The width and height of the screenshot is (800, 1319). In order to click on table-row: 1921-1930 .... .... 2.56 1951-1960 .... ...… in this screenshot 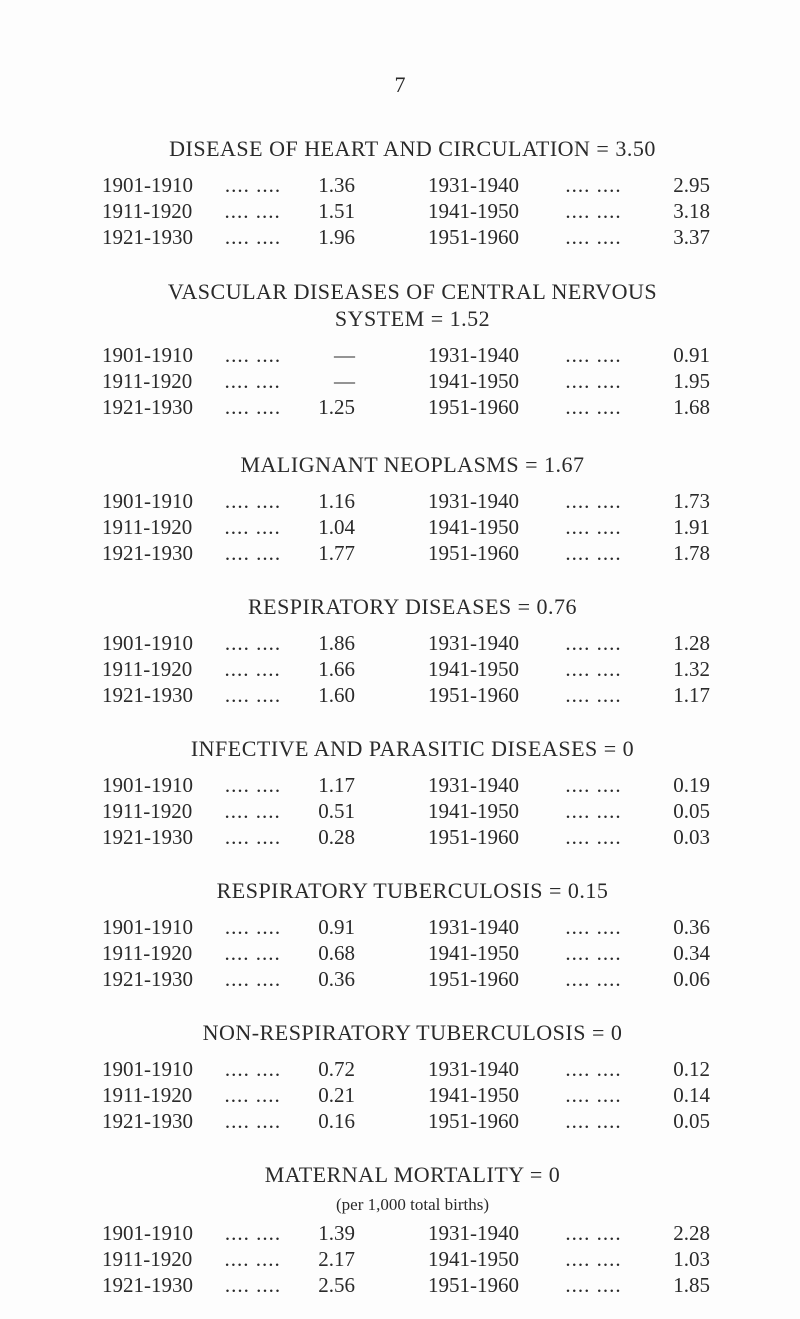, I will do `click(400, 1285)`.